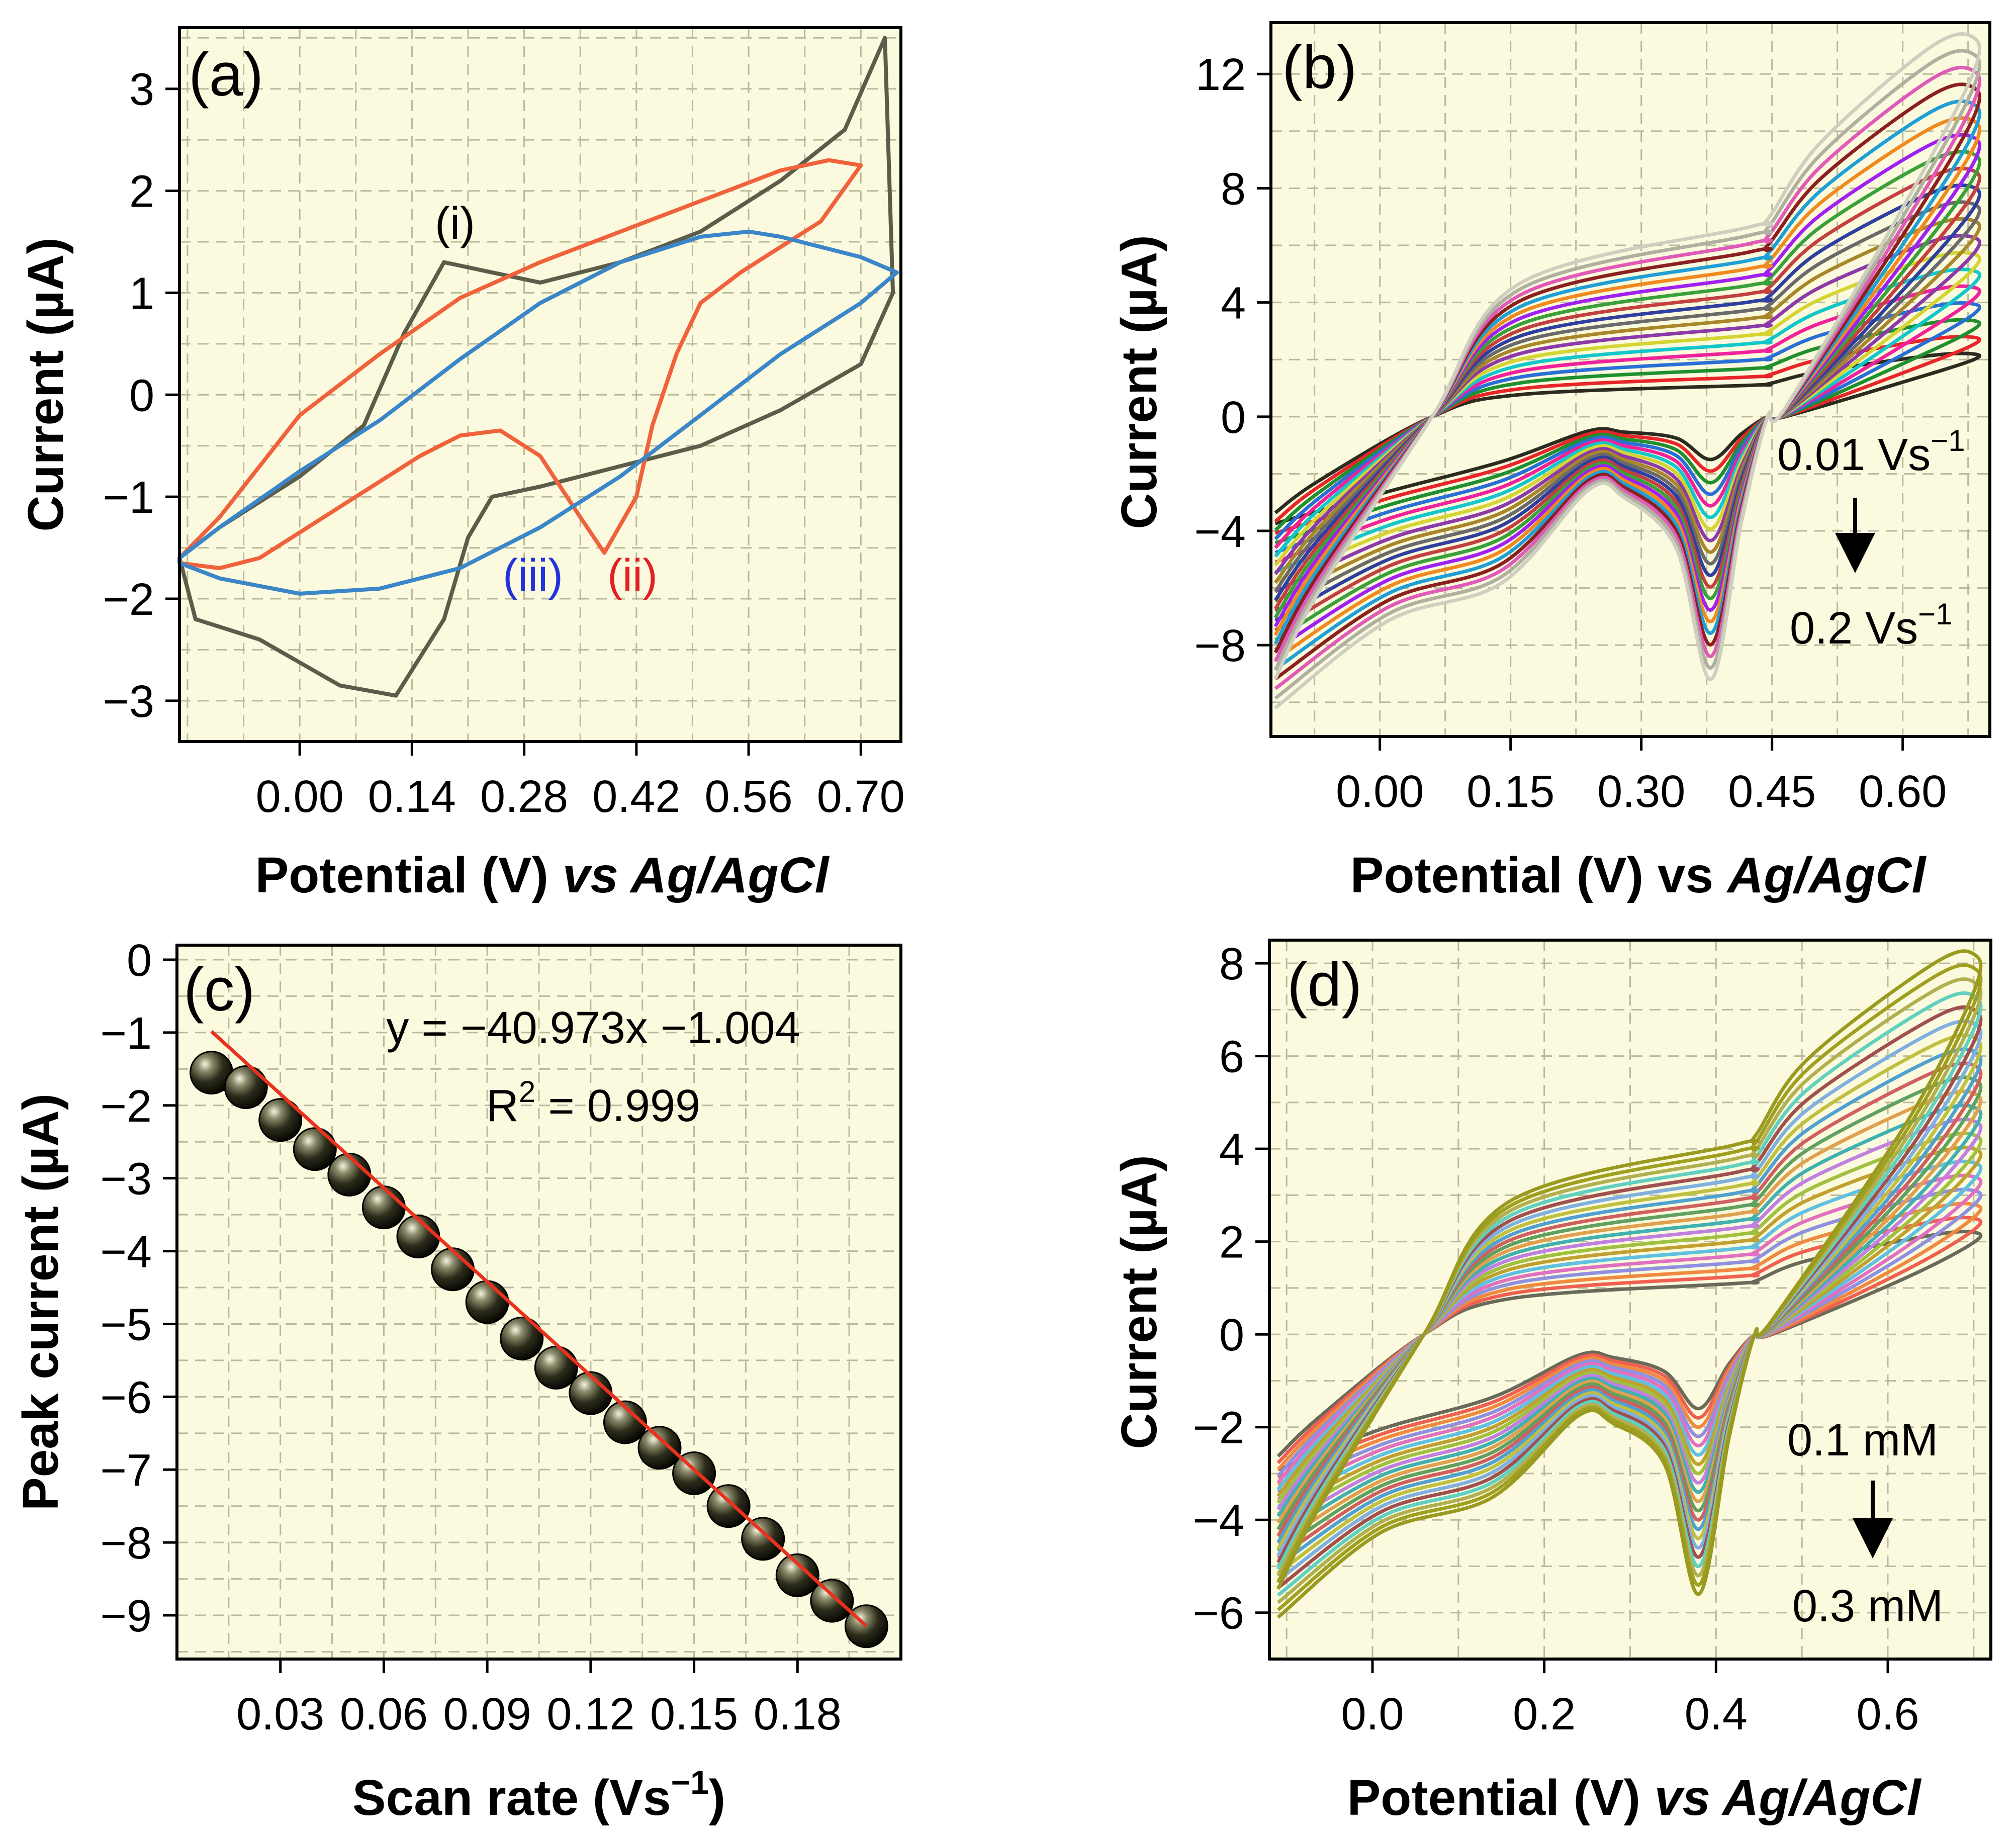 The height and width of the screenshot is (1836, 2016). Describe the element at coordinates (590, 1714) in the screenshot. I see `x-tick-label: 0.12` at that location.